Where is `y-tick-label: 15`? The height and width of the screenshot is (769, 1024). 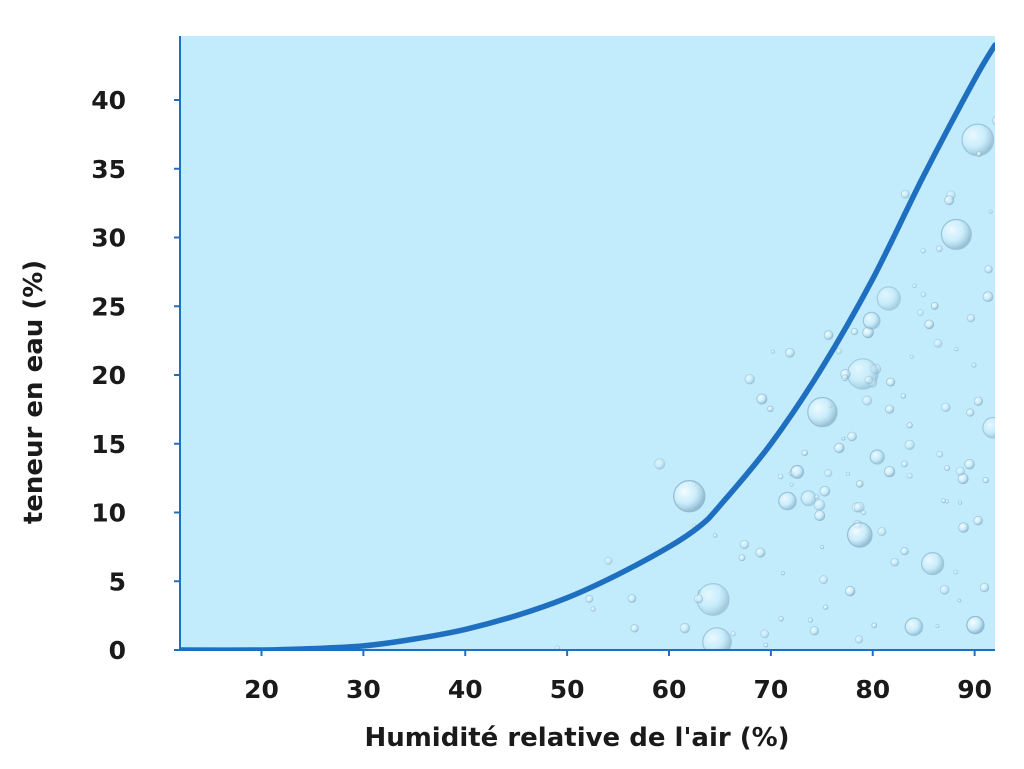
y-tick-label: 15 is located at coordinates (108, 444).